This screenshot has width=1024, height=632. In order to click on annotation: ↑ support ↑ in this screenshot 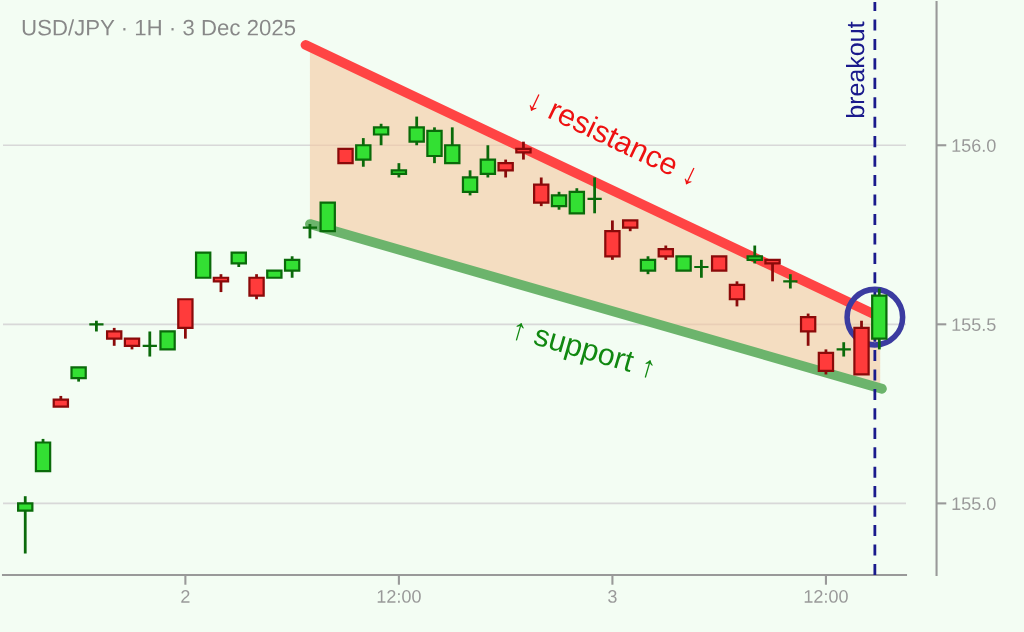, I will do `click(583, 351)`.